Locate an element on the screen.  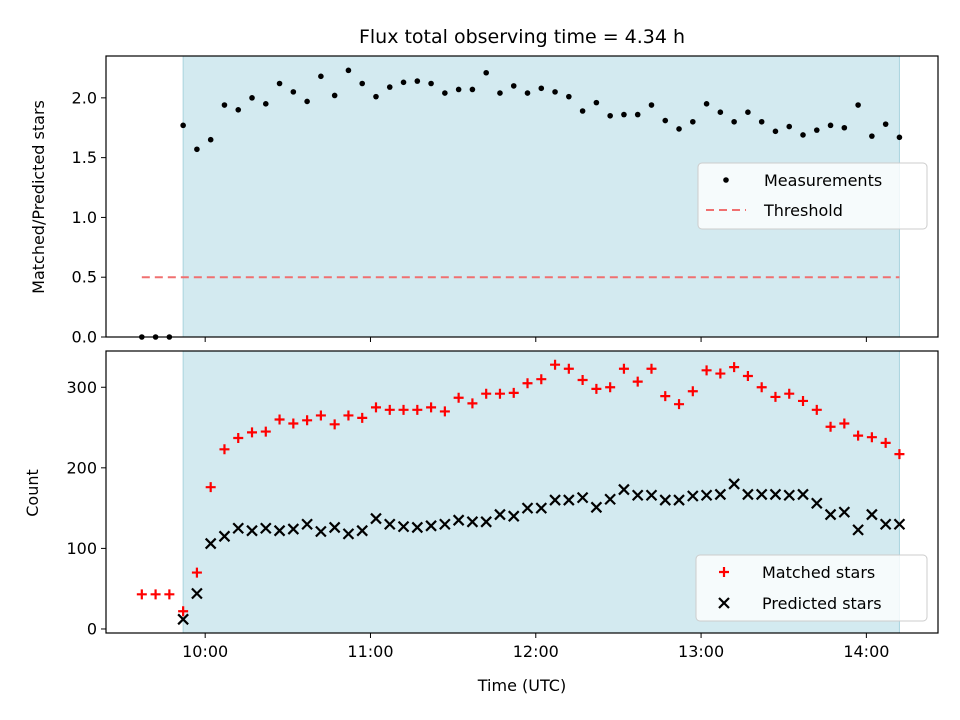
legend-item: Matched stars is located at coordinates (797, 572).